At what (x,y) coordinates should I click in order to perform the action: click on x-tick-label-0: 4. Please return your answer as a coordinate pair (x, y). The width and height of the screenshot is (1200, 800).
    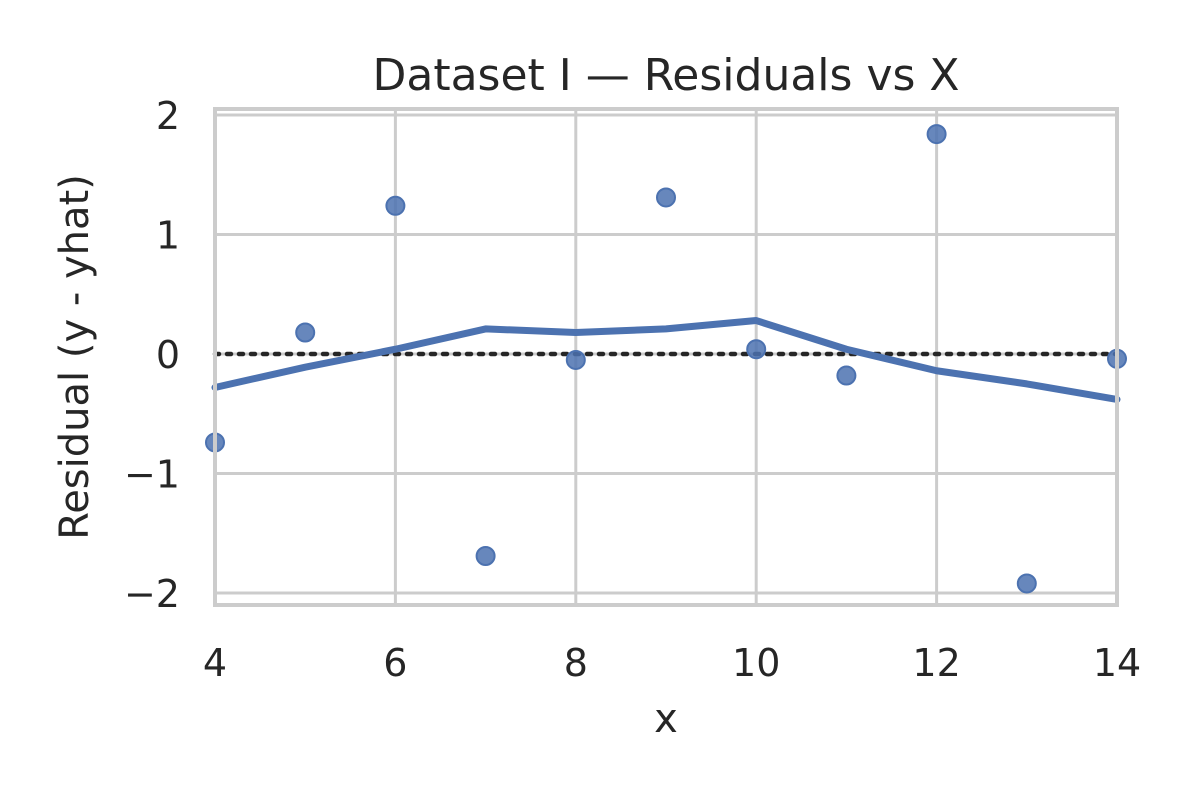
    Looking at the image, I should click on (215, 663).